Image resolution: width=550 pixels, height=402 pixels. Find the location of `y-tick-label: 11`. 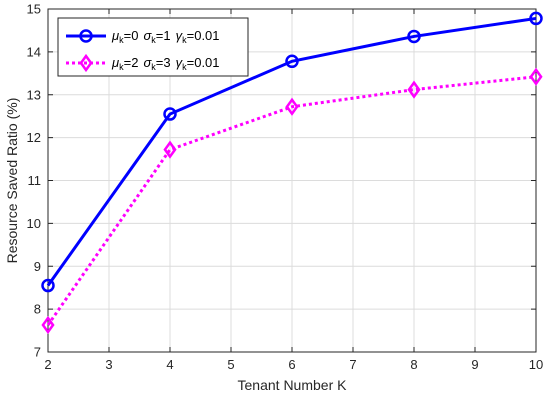

y-tick-label: 11 is located at coordinates (35, 180).